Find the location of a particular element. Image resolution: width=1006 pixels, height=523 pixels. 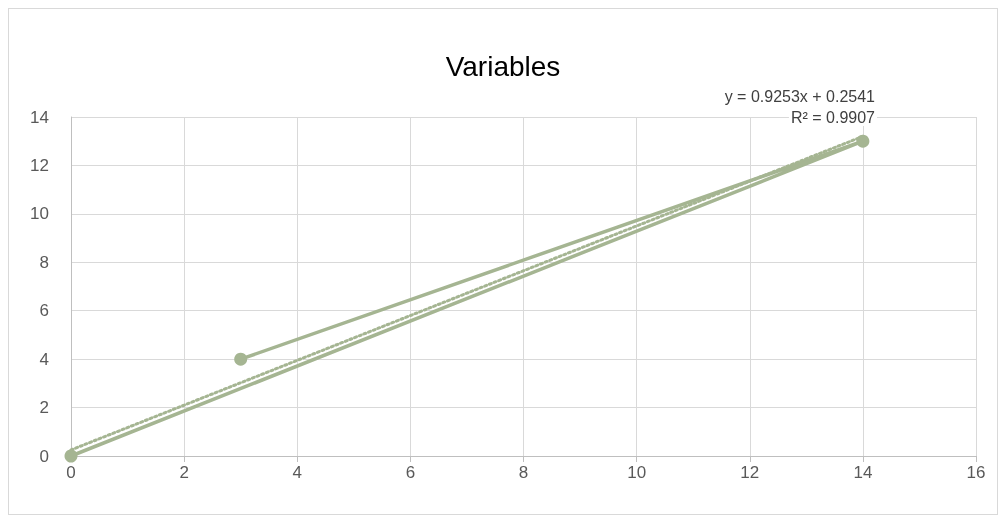

x-tick-label: 14 is located at coordinates (863, 472).